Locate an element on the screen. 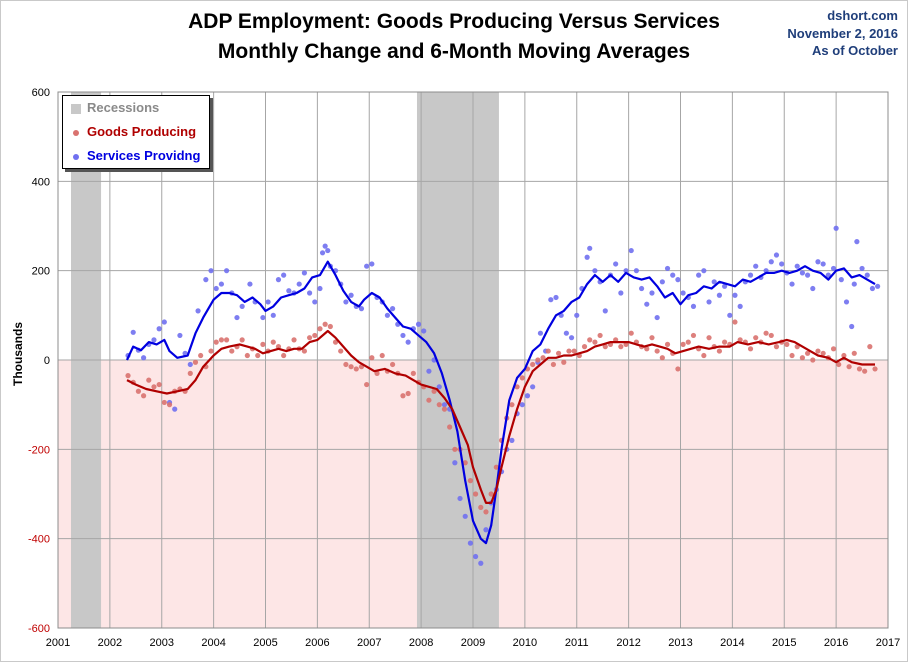 This screenshot has height=662, width=908. legend-label-goods: Goods Producing is located at coordinates (142, 131).